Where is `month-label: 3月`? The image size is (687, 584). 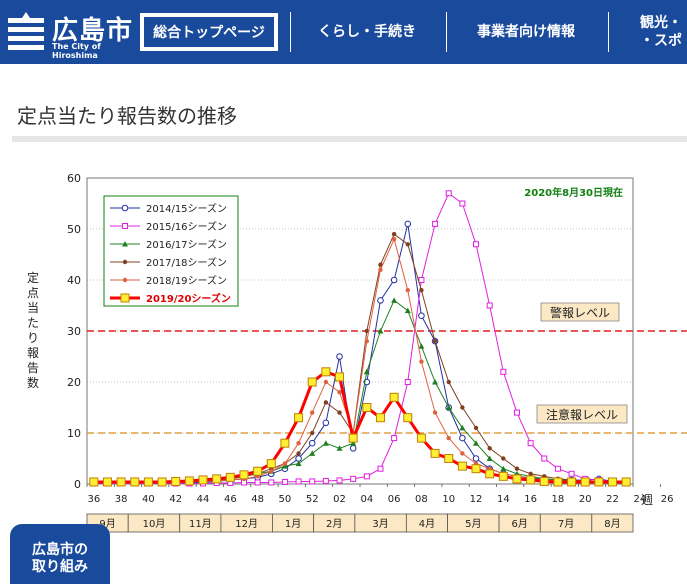
month-label: 3月 is located at coordinates (380, 524).